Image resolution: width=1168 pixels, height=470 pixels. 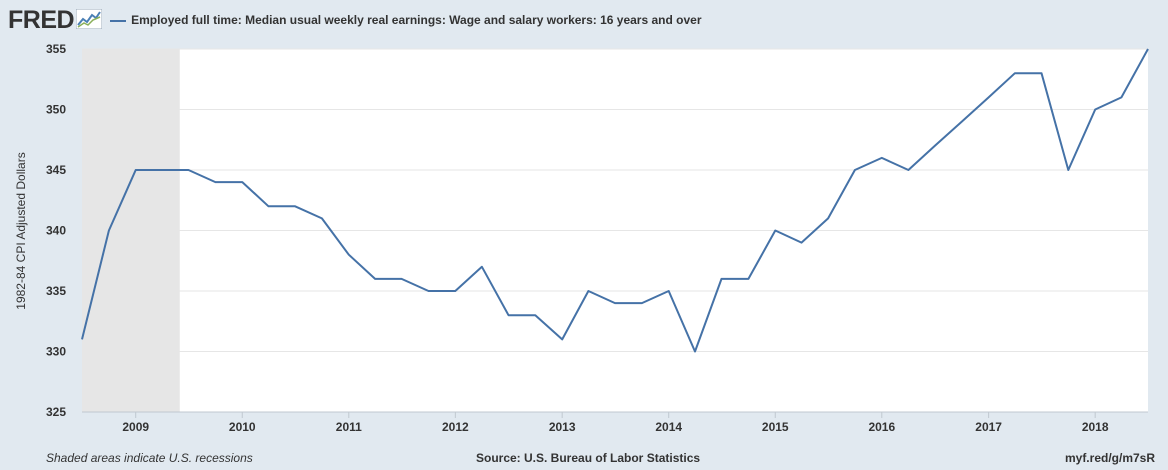 I want to click on y-tick-label: 330, so click(x=56, y=352).